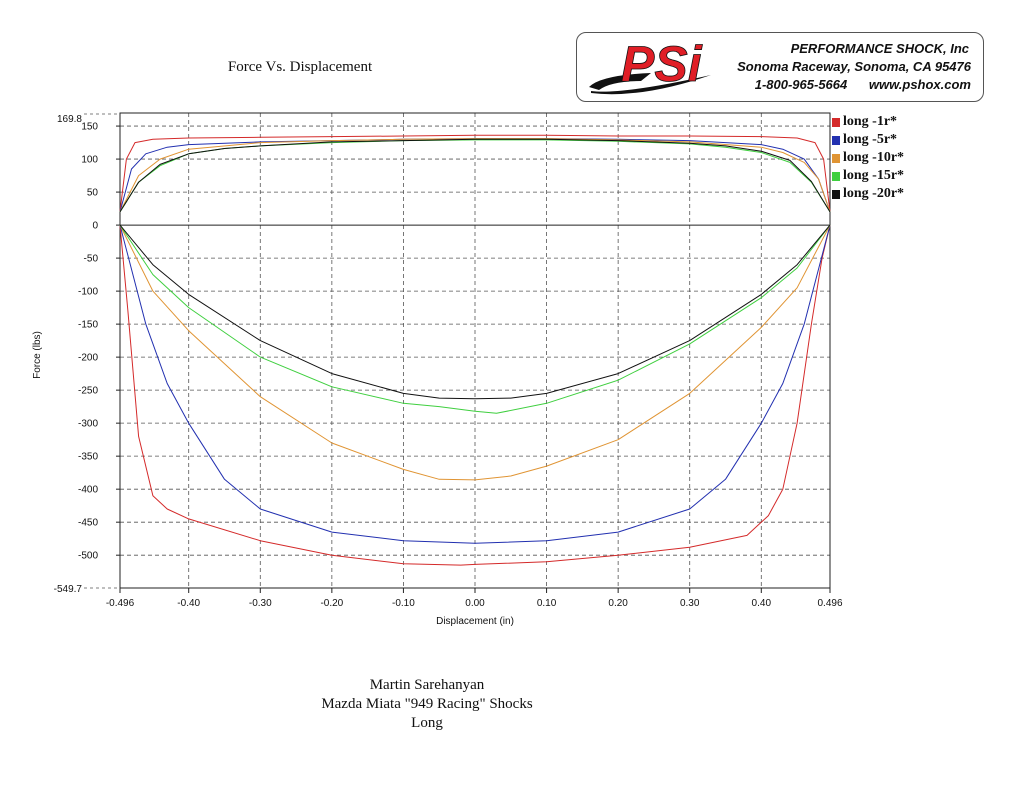 The width and height of the screenshot is (1024, 791). I want to click on legend-label: long -15r*, so click(874, 175).